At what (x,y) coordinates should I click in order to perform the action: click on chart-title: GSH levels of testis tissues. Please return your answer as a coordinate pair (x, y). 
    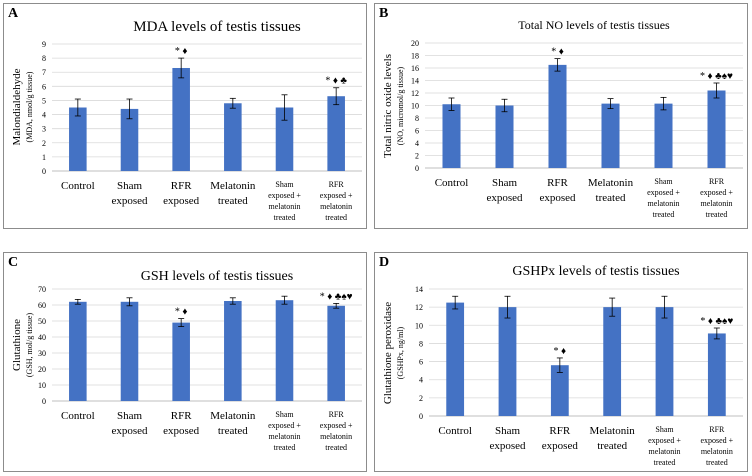
    Looking at the image, I should click on (217, 276).